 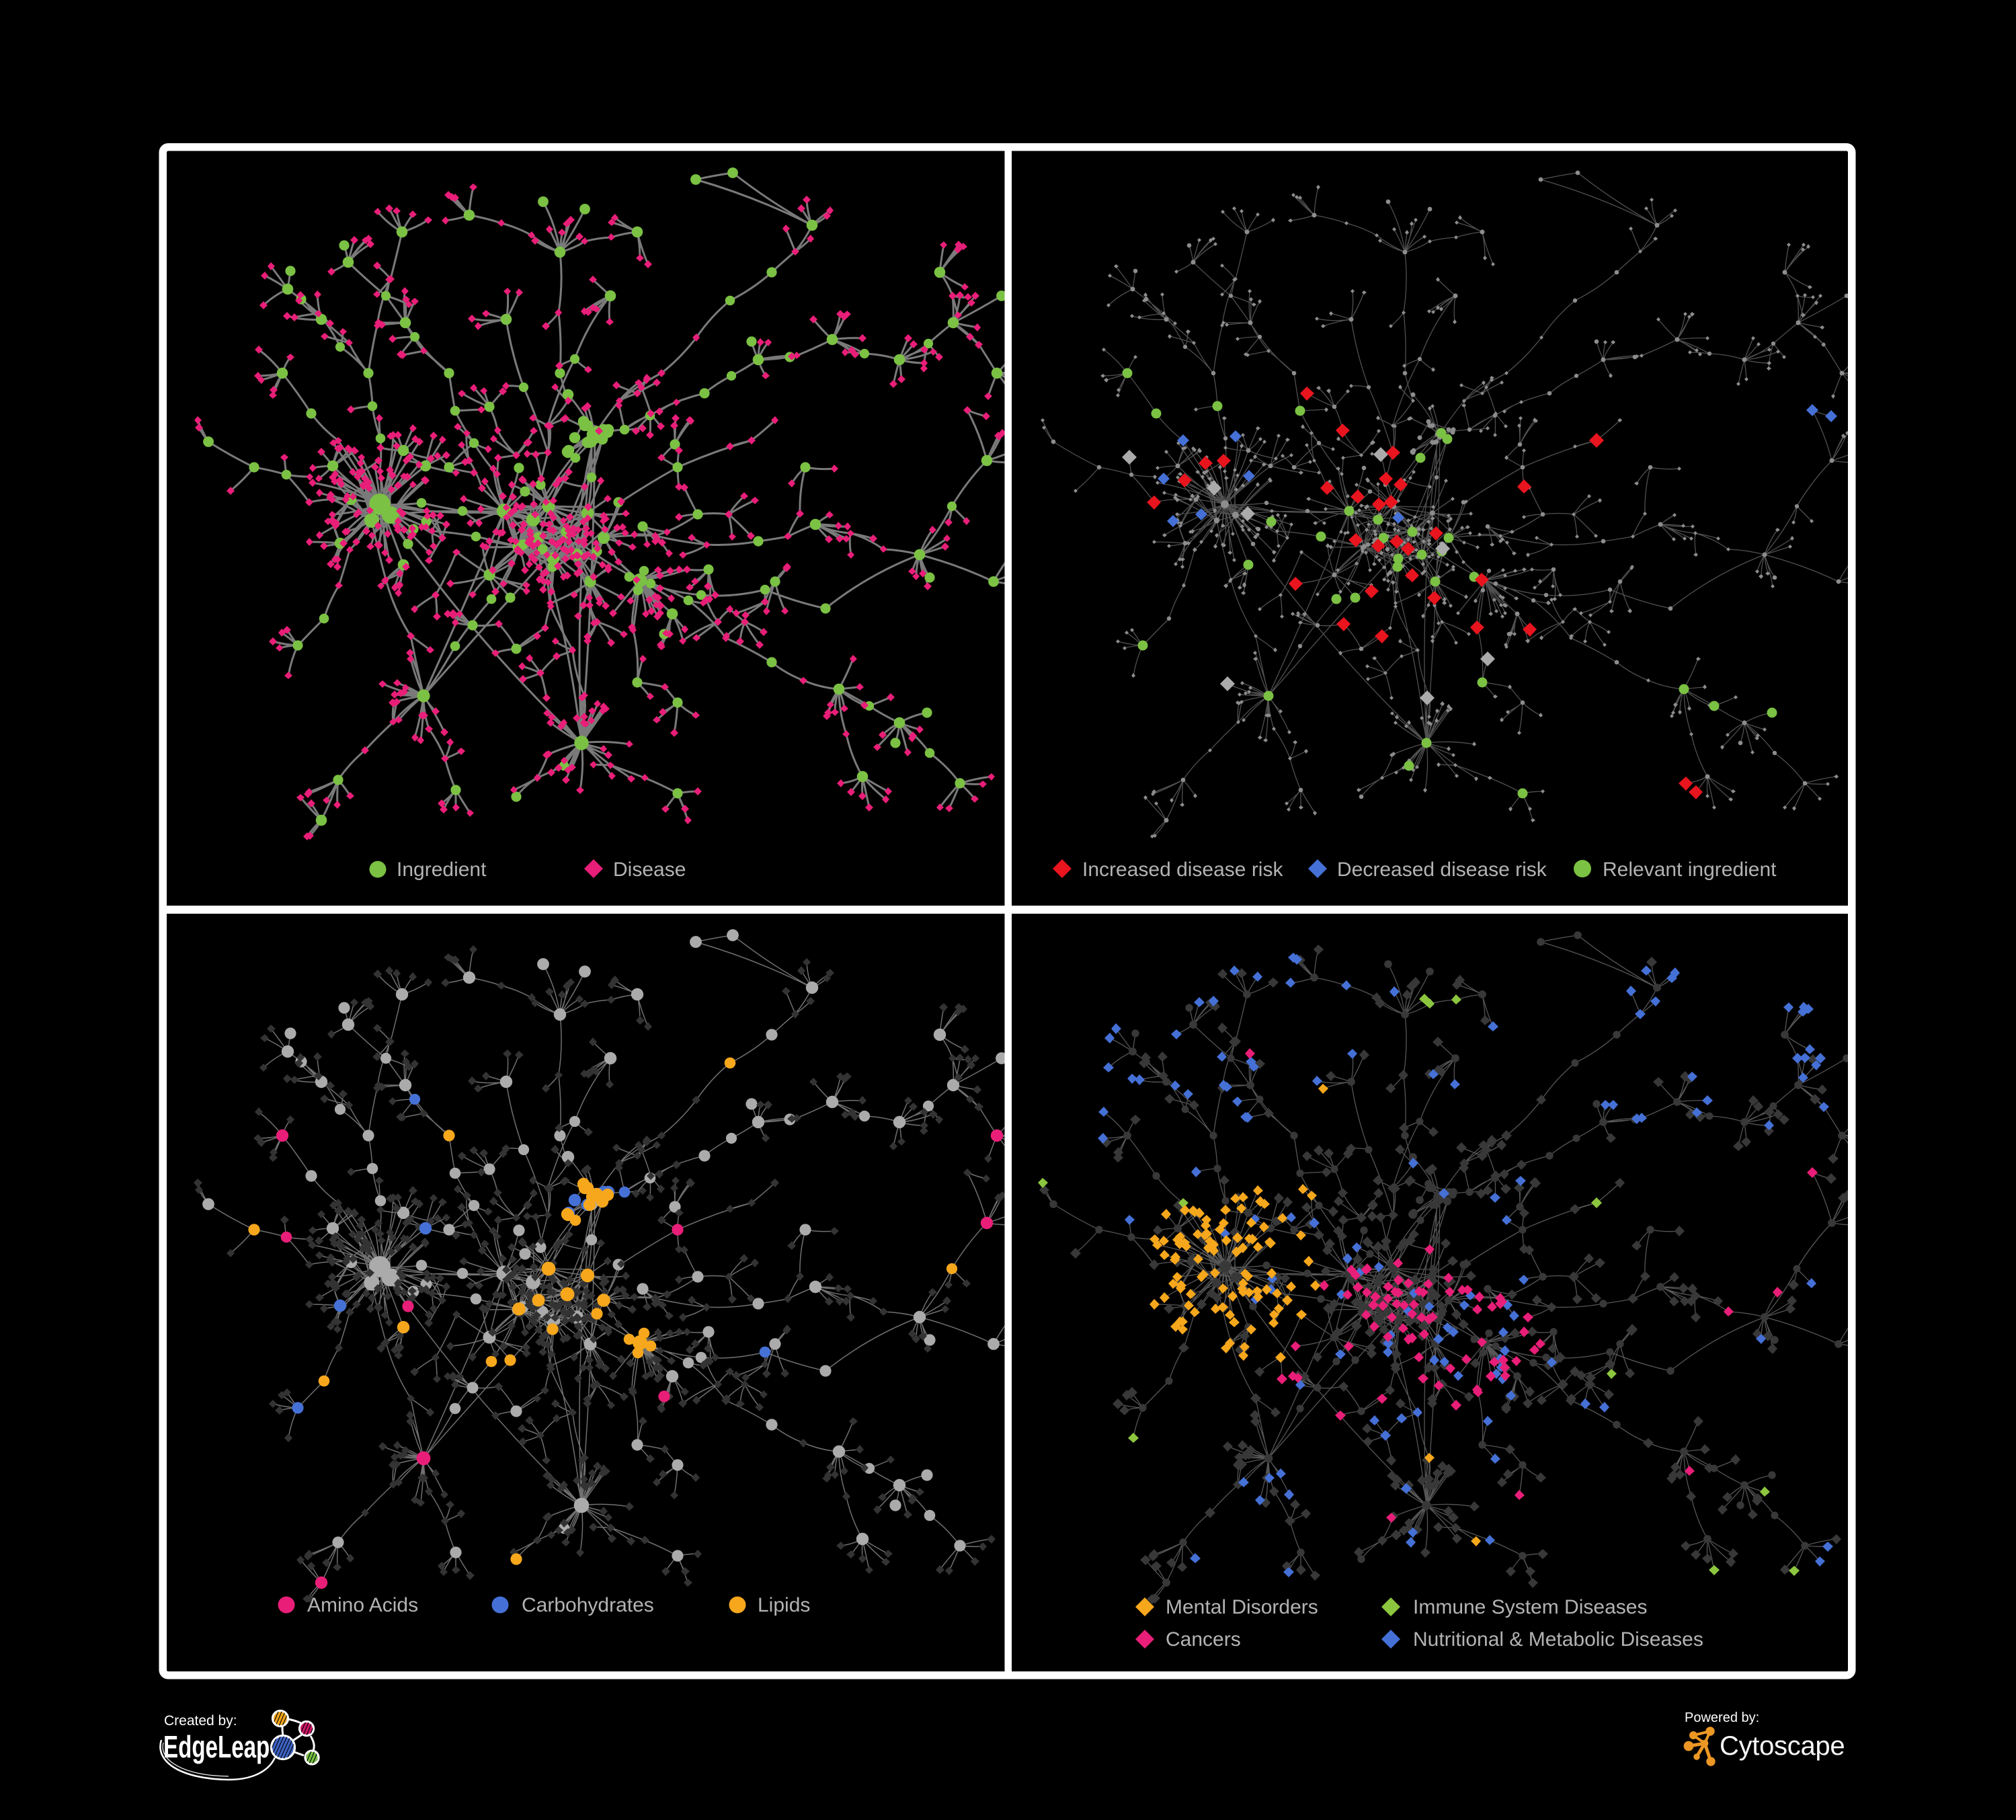 What do you see at coordinates (362, 1605) in the screenshot?
I see `svg-text: Amino Acids` at bounding box center [362, 1605].